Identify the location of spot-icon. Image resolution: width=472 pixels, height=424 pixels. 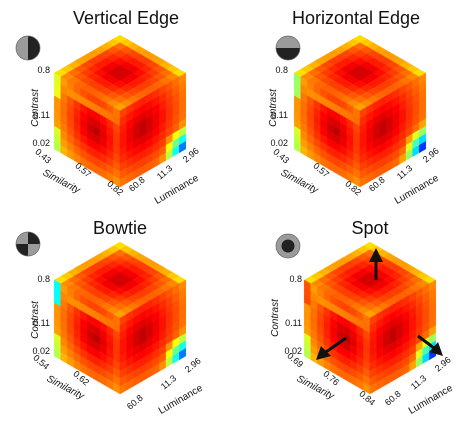
(288, 246).